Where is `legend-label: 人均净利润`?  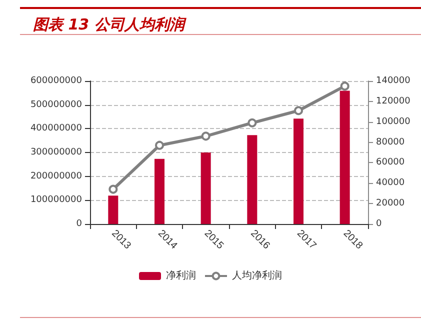 legend-label: 人均净利润 is located at coordinates (257, 276).